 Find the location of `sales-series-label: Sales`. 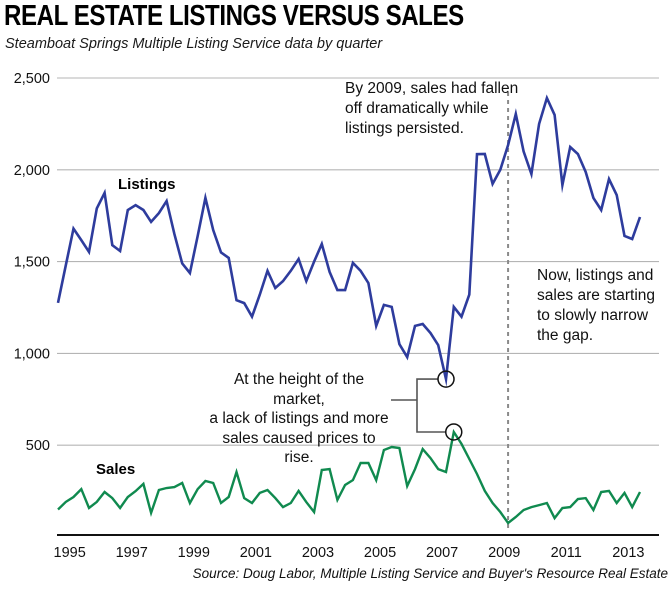

sales-series-label: Sales is located at coordinates (116, 469).